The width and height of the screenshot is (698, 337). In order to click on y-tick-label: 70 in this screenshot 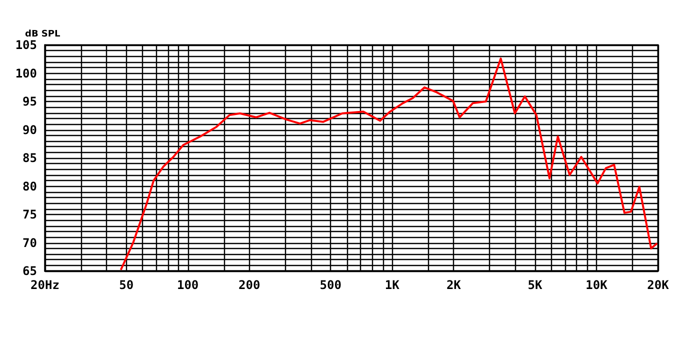, I will do `click(29, 243)`.